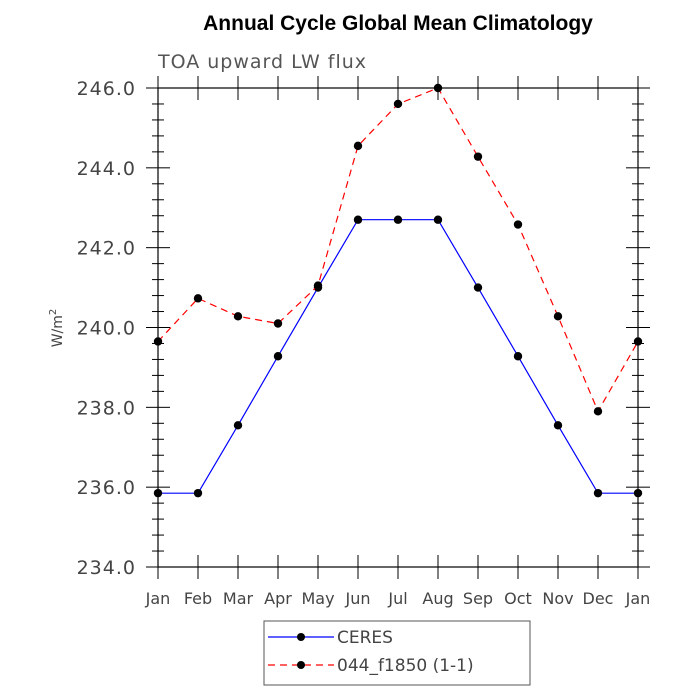 This screenshot has height=700, width=700. I want to click on chart-subtitle: TOA upward LW flux, so click(262, 62).